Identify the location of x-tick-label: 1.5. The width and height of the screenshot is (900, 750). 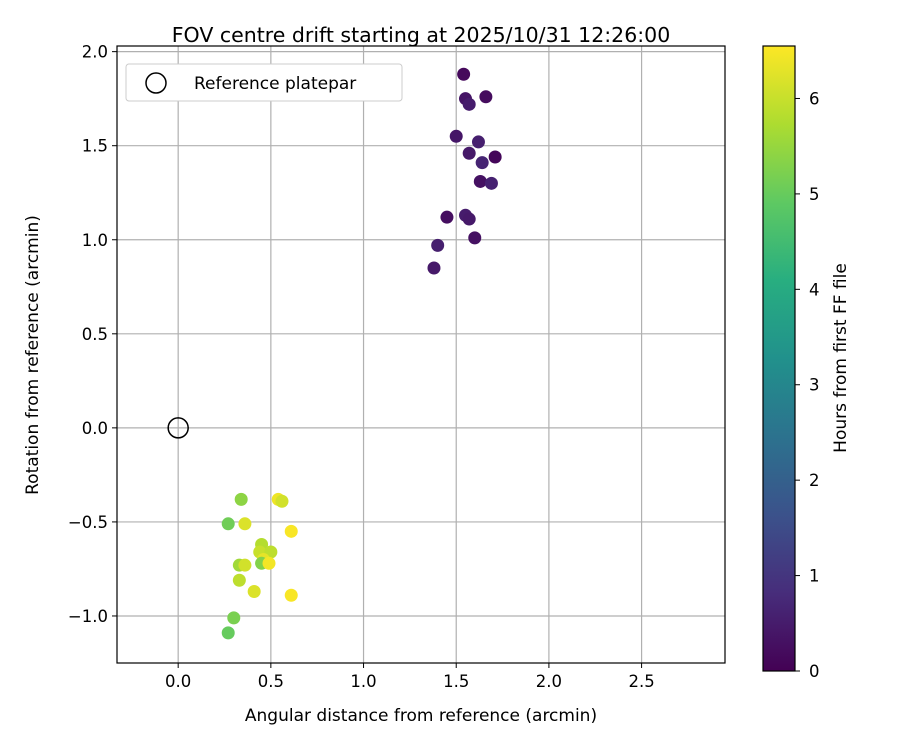
(456, 681).